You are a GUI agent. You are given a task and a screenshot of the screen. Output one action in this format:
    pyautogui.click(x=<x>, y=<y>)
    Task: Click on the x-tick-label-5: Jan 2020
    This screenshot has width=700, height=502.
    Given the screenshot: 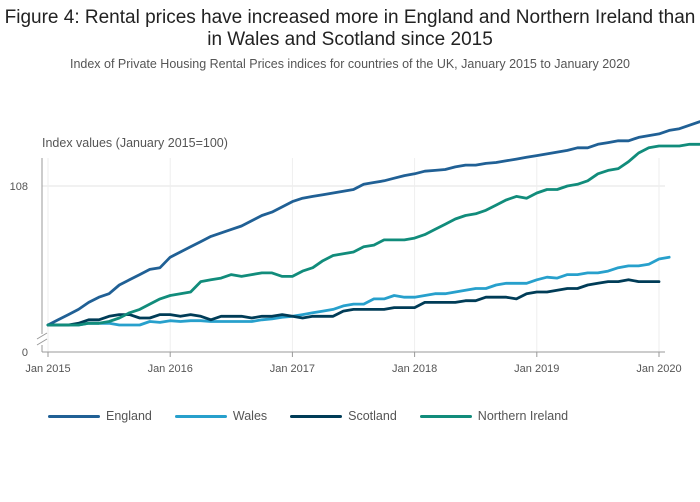 What is the action you would take?
    pyautogui.click(x=658, y=369)
    